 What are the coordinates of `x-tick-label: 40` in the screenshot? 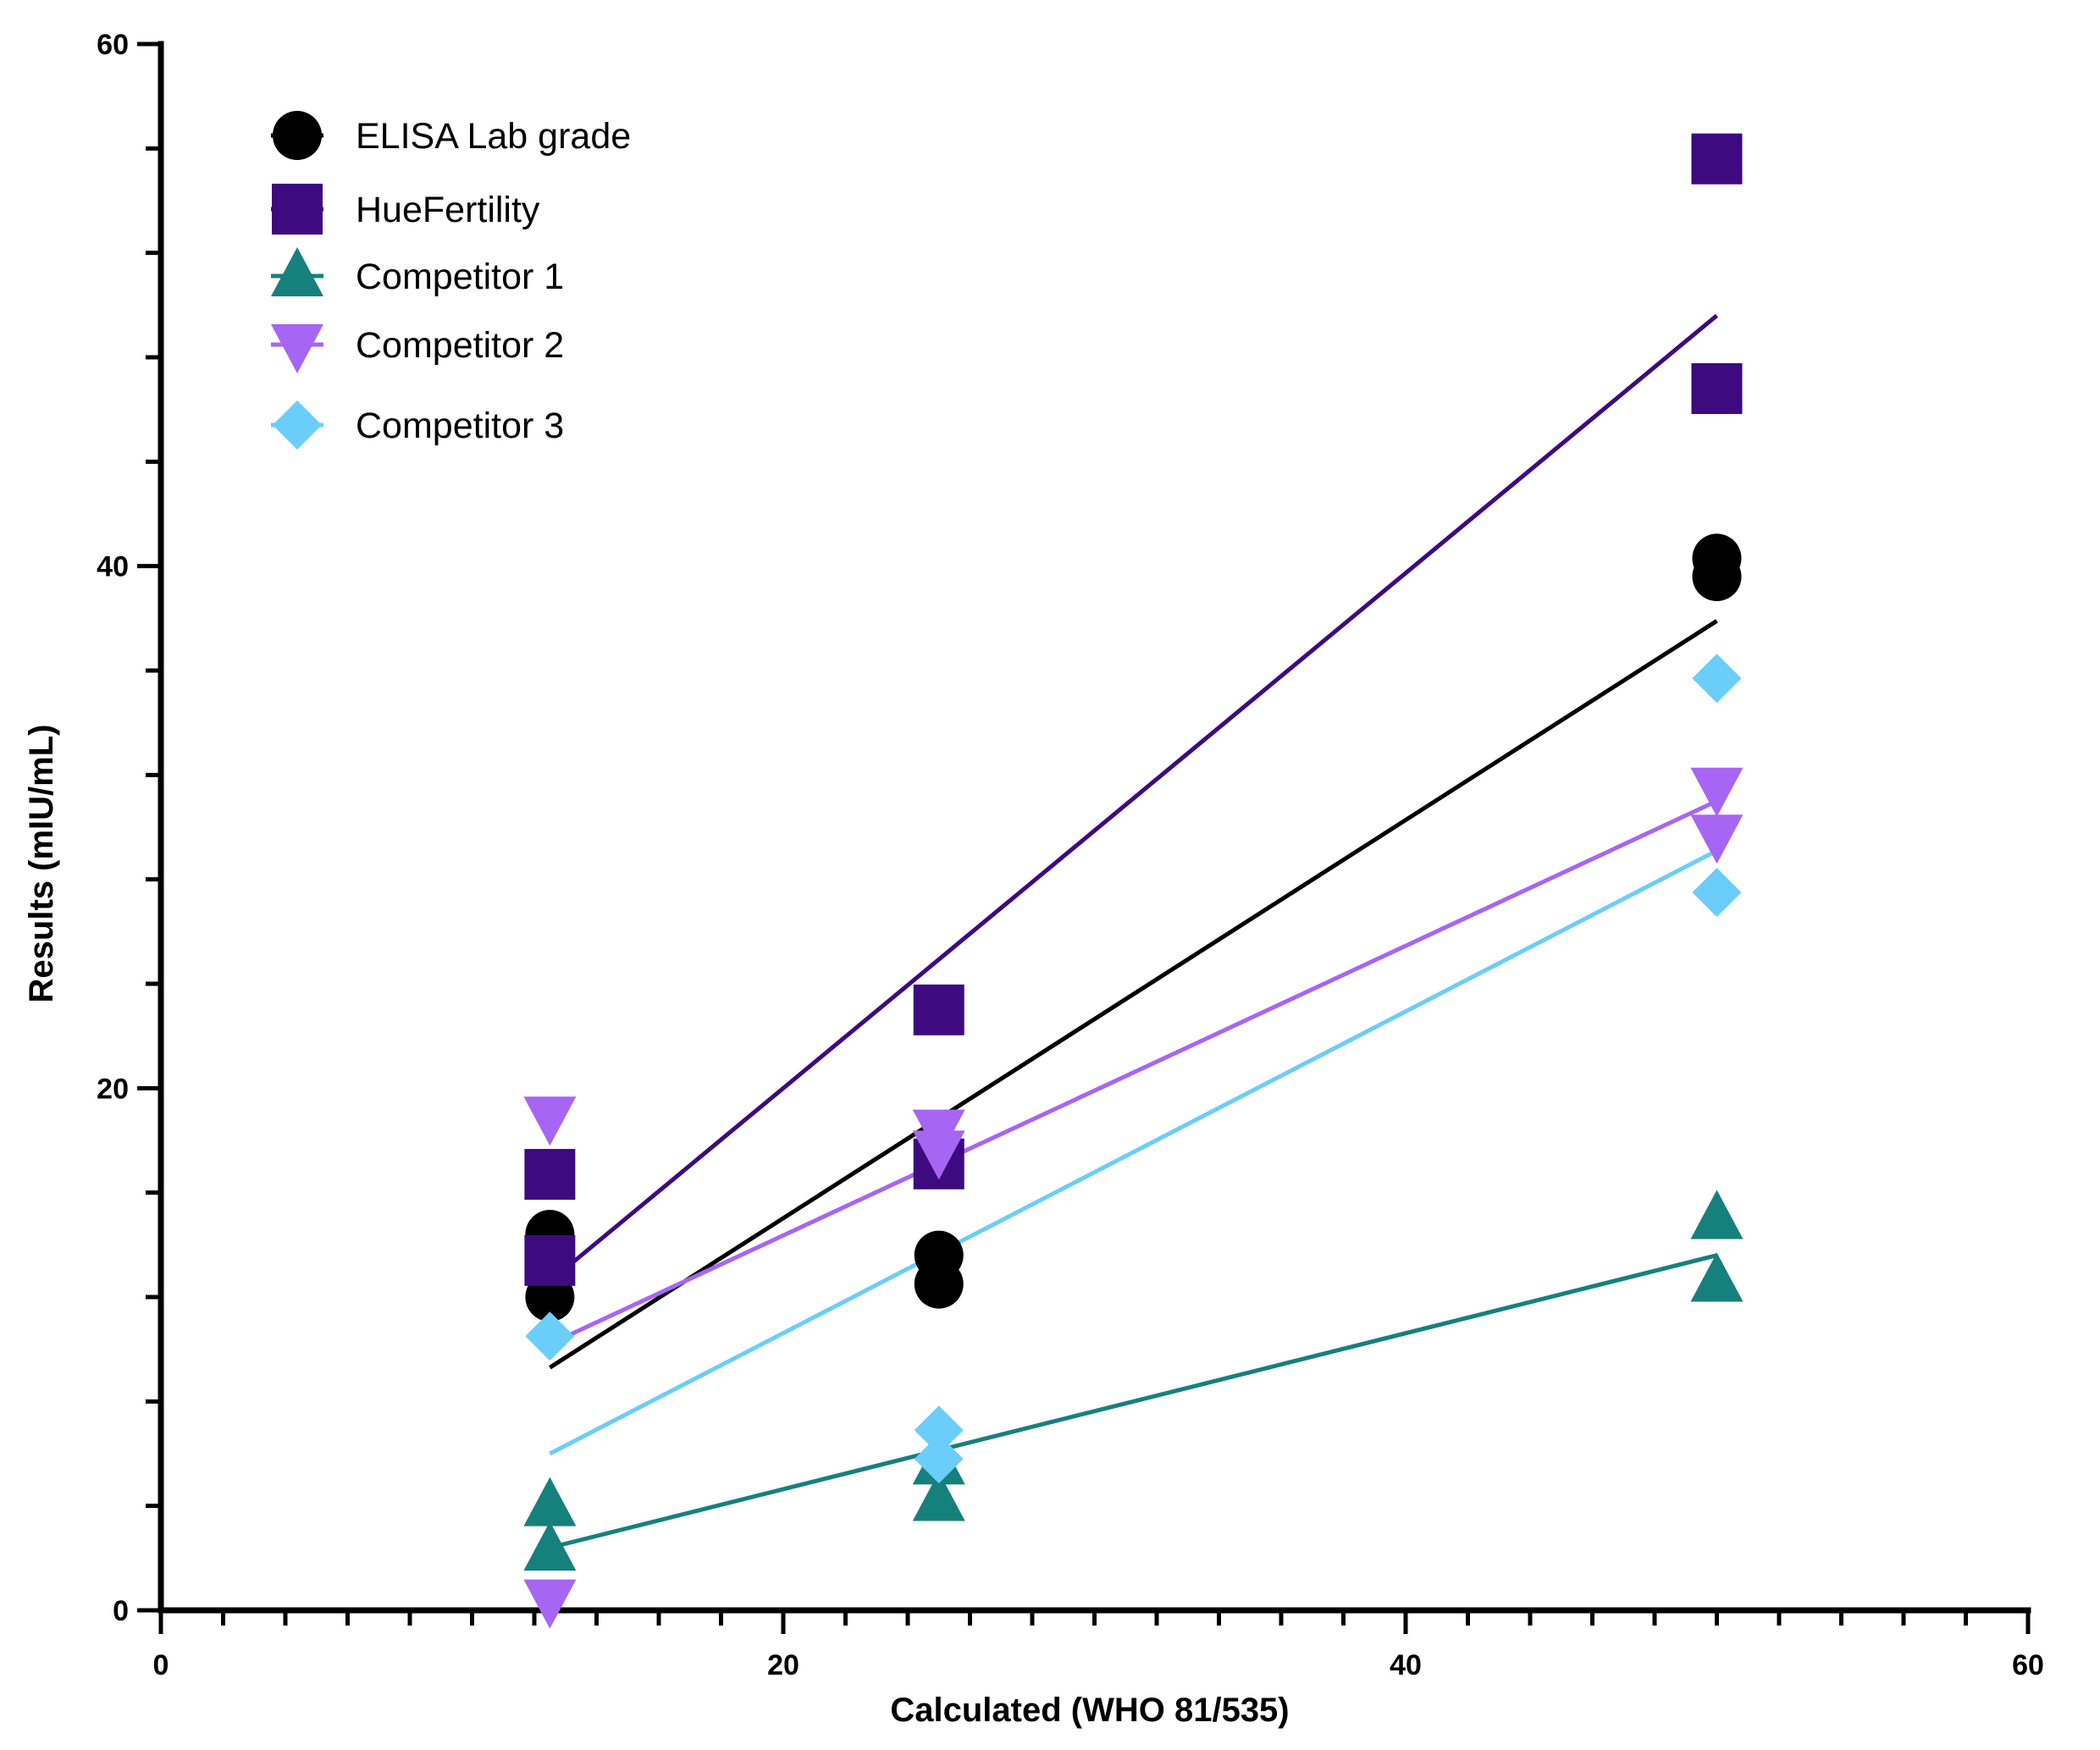 It's located at (1406, 1665).